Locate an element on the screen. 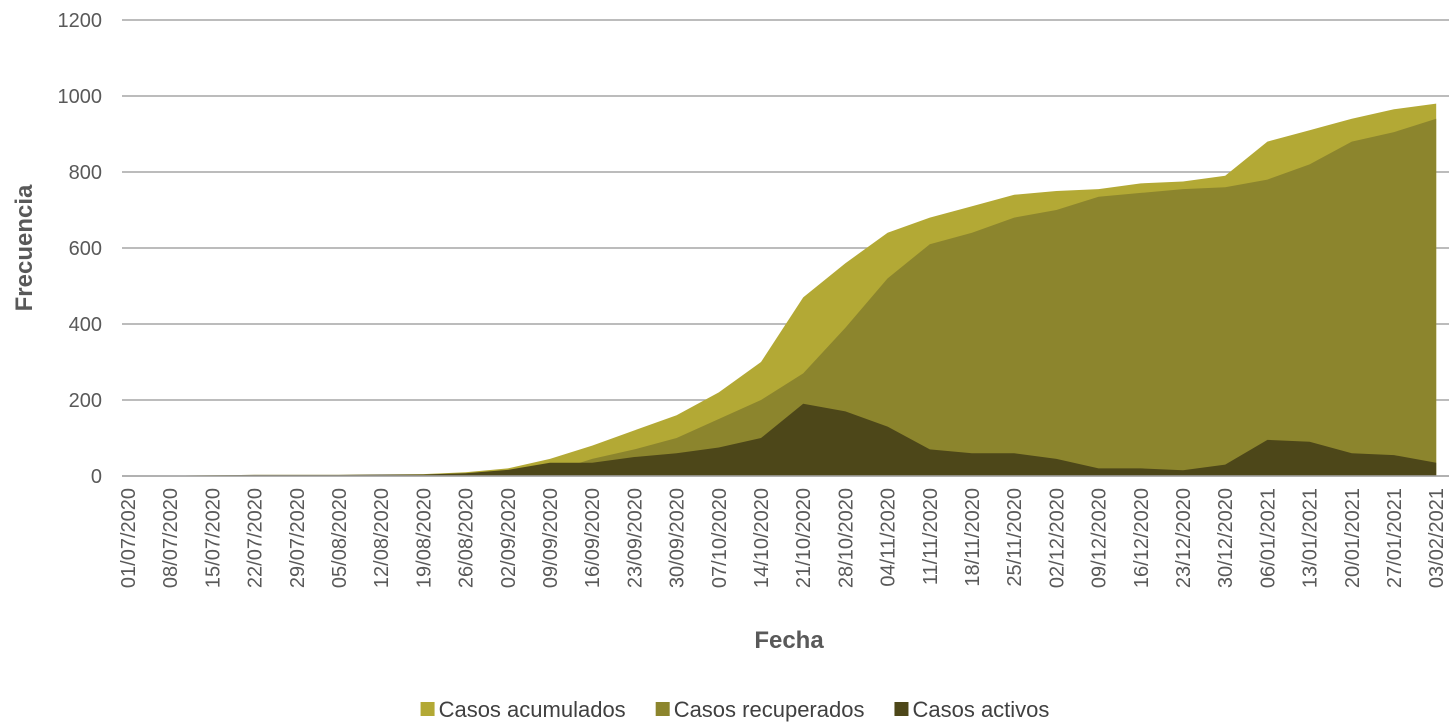 This screenshot has height=723, width=1449. legend-label: Casos activos is located at coordinates (980, 709).